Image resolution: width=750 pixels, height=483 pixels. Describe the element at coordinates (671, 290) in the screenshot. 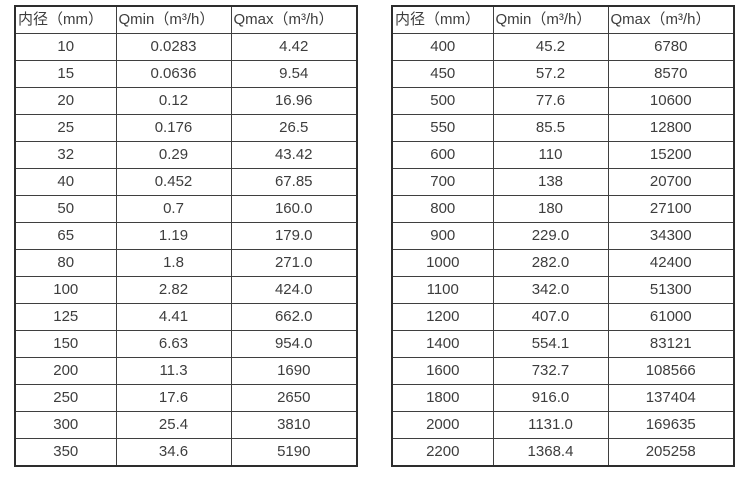

I see `cell-qmax: 51300` at that location.